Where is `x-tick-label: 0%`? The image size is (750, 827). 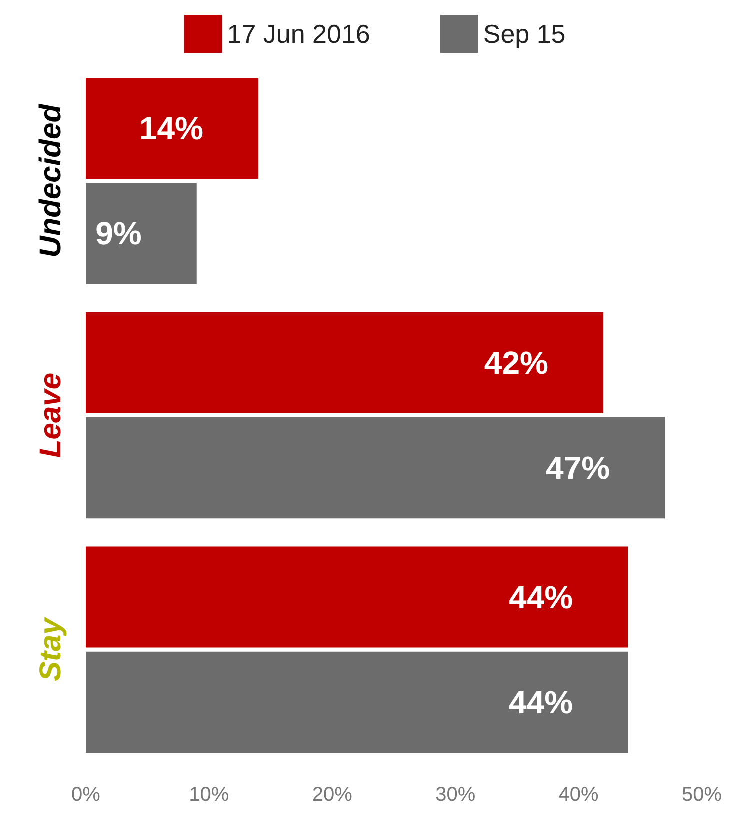
x-tick-label: 0% is located at coordinates (86, 795).